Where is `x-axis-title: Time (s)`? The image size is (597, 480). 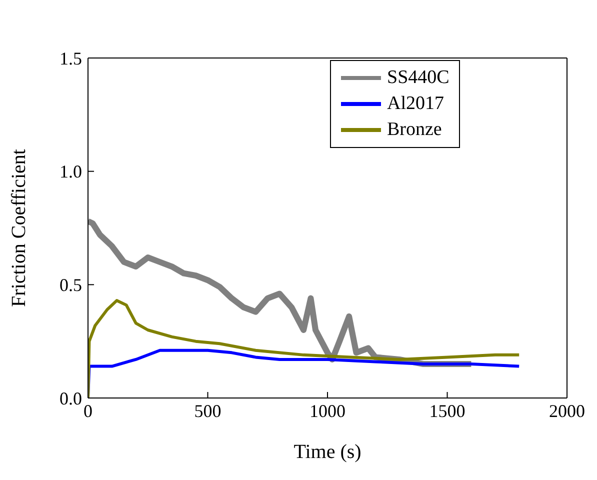 x-axis-title: Time (s) is located at coordinates (328, 452).